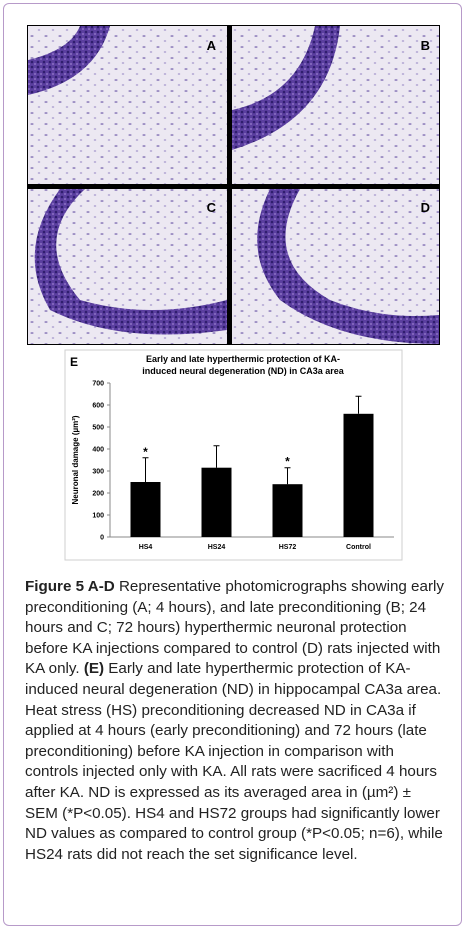 The width and height of the screenshot is (467, 931). I want to click on x-tick-label: Control, so click(358, 547).